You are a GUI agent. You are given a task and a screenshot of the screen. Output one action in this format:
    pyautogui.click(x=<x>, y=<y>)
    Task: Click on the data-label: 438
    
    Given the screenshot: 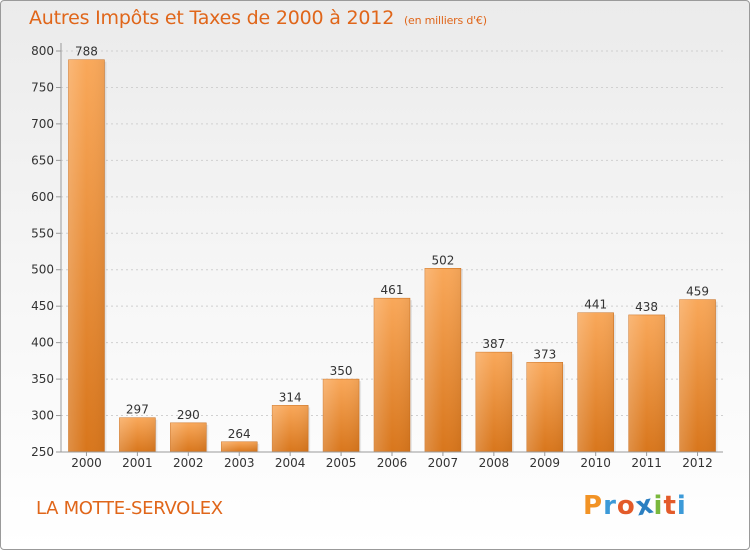 What is the action you would take?
    pyautogui.click(x=646, y=307)
    